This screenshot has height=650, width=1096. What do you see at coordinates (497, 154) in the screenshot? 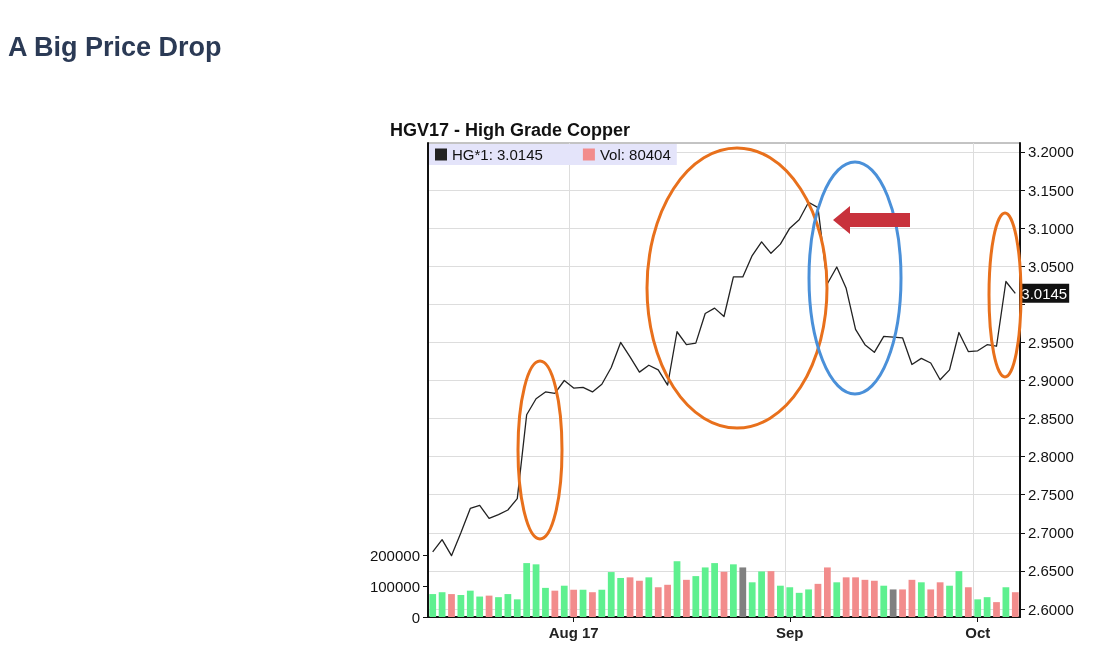
I see `legend-label: HG*1: 3.0145` at bounding box center [497, 154].